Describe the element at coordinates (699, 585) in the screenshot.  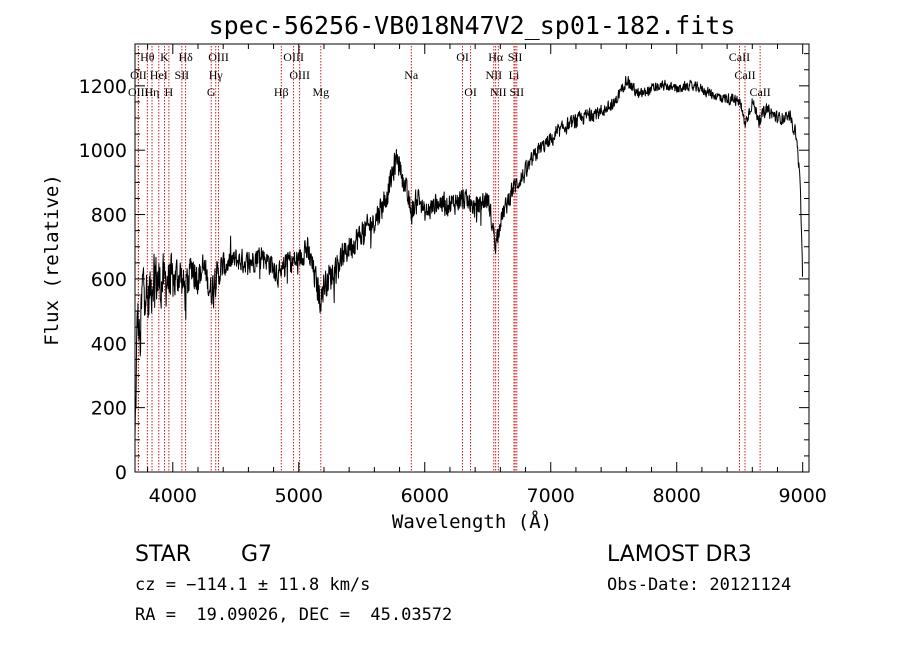
I see `observation-date: Obs-Date: 20121124` at that location.